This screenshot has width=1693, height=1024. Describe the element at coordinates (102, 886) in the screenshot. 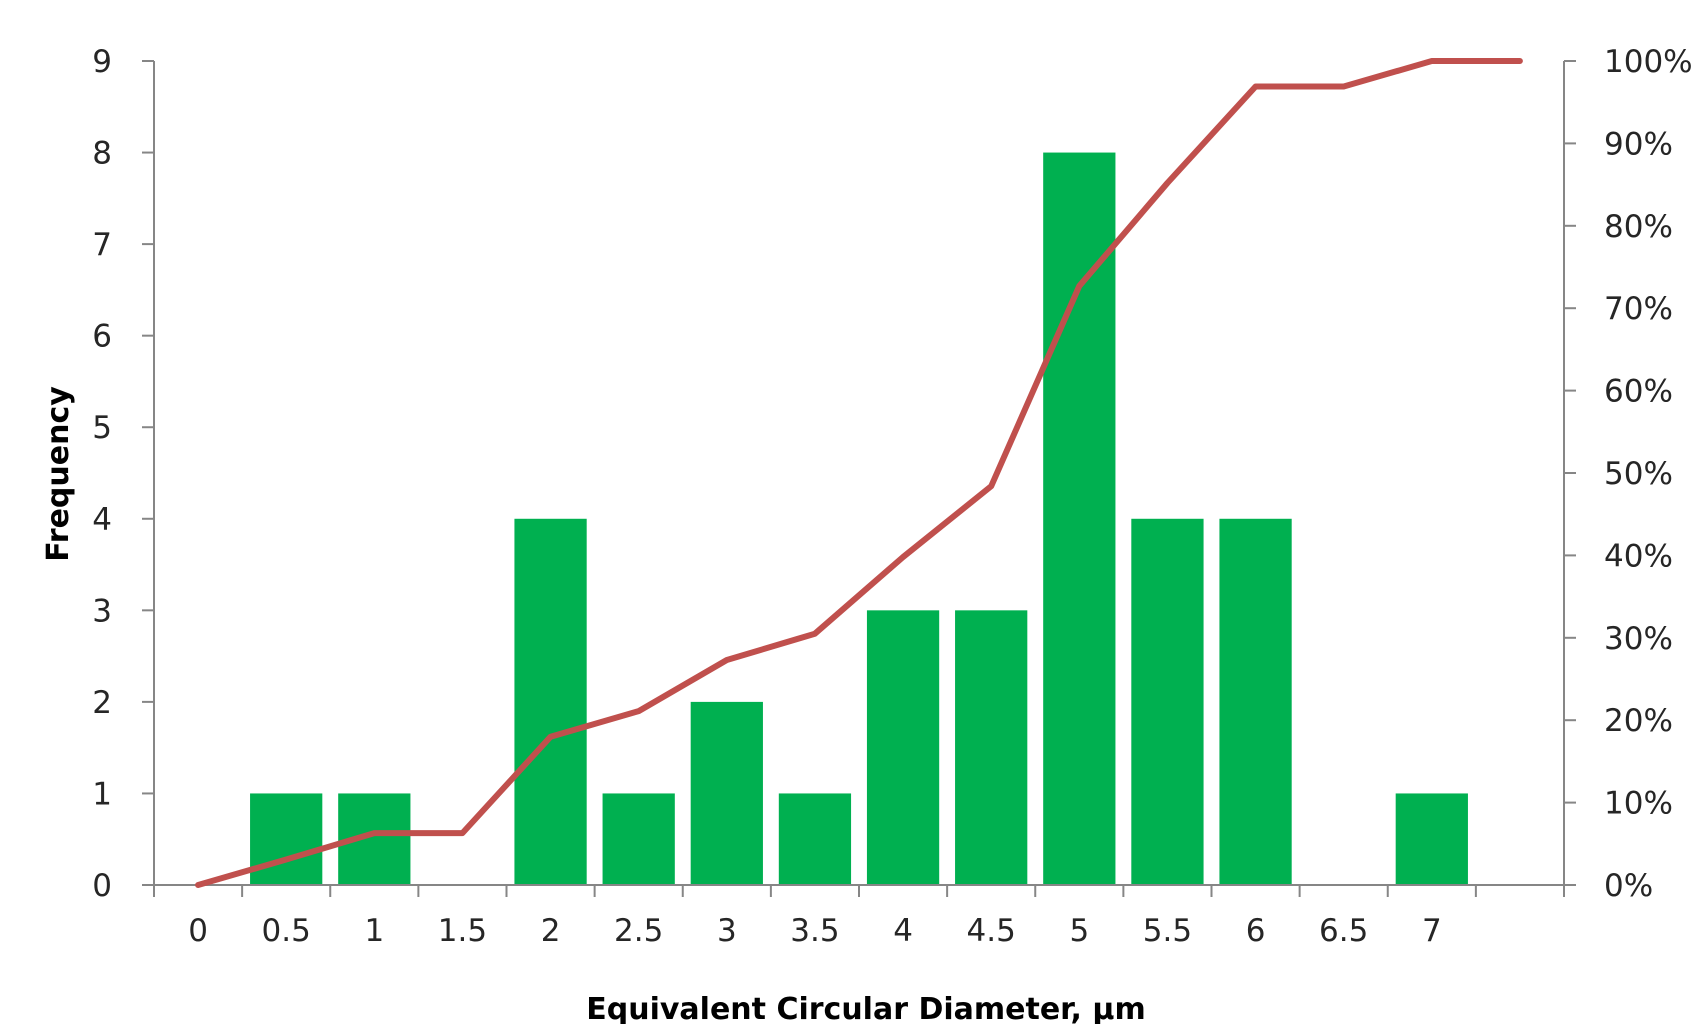

I see `y-tick-label-0: 0` at that location.